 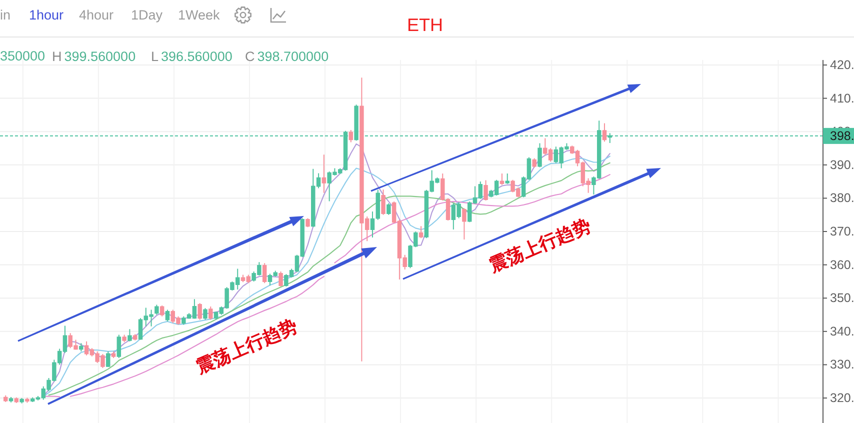 I want to click on y-tick-label: 380., so click(x=842, y=198).